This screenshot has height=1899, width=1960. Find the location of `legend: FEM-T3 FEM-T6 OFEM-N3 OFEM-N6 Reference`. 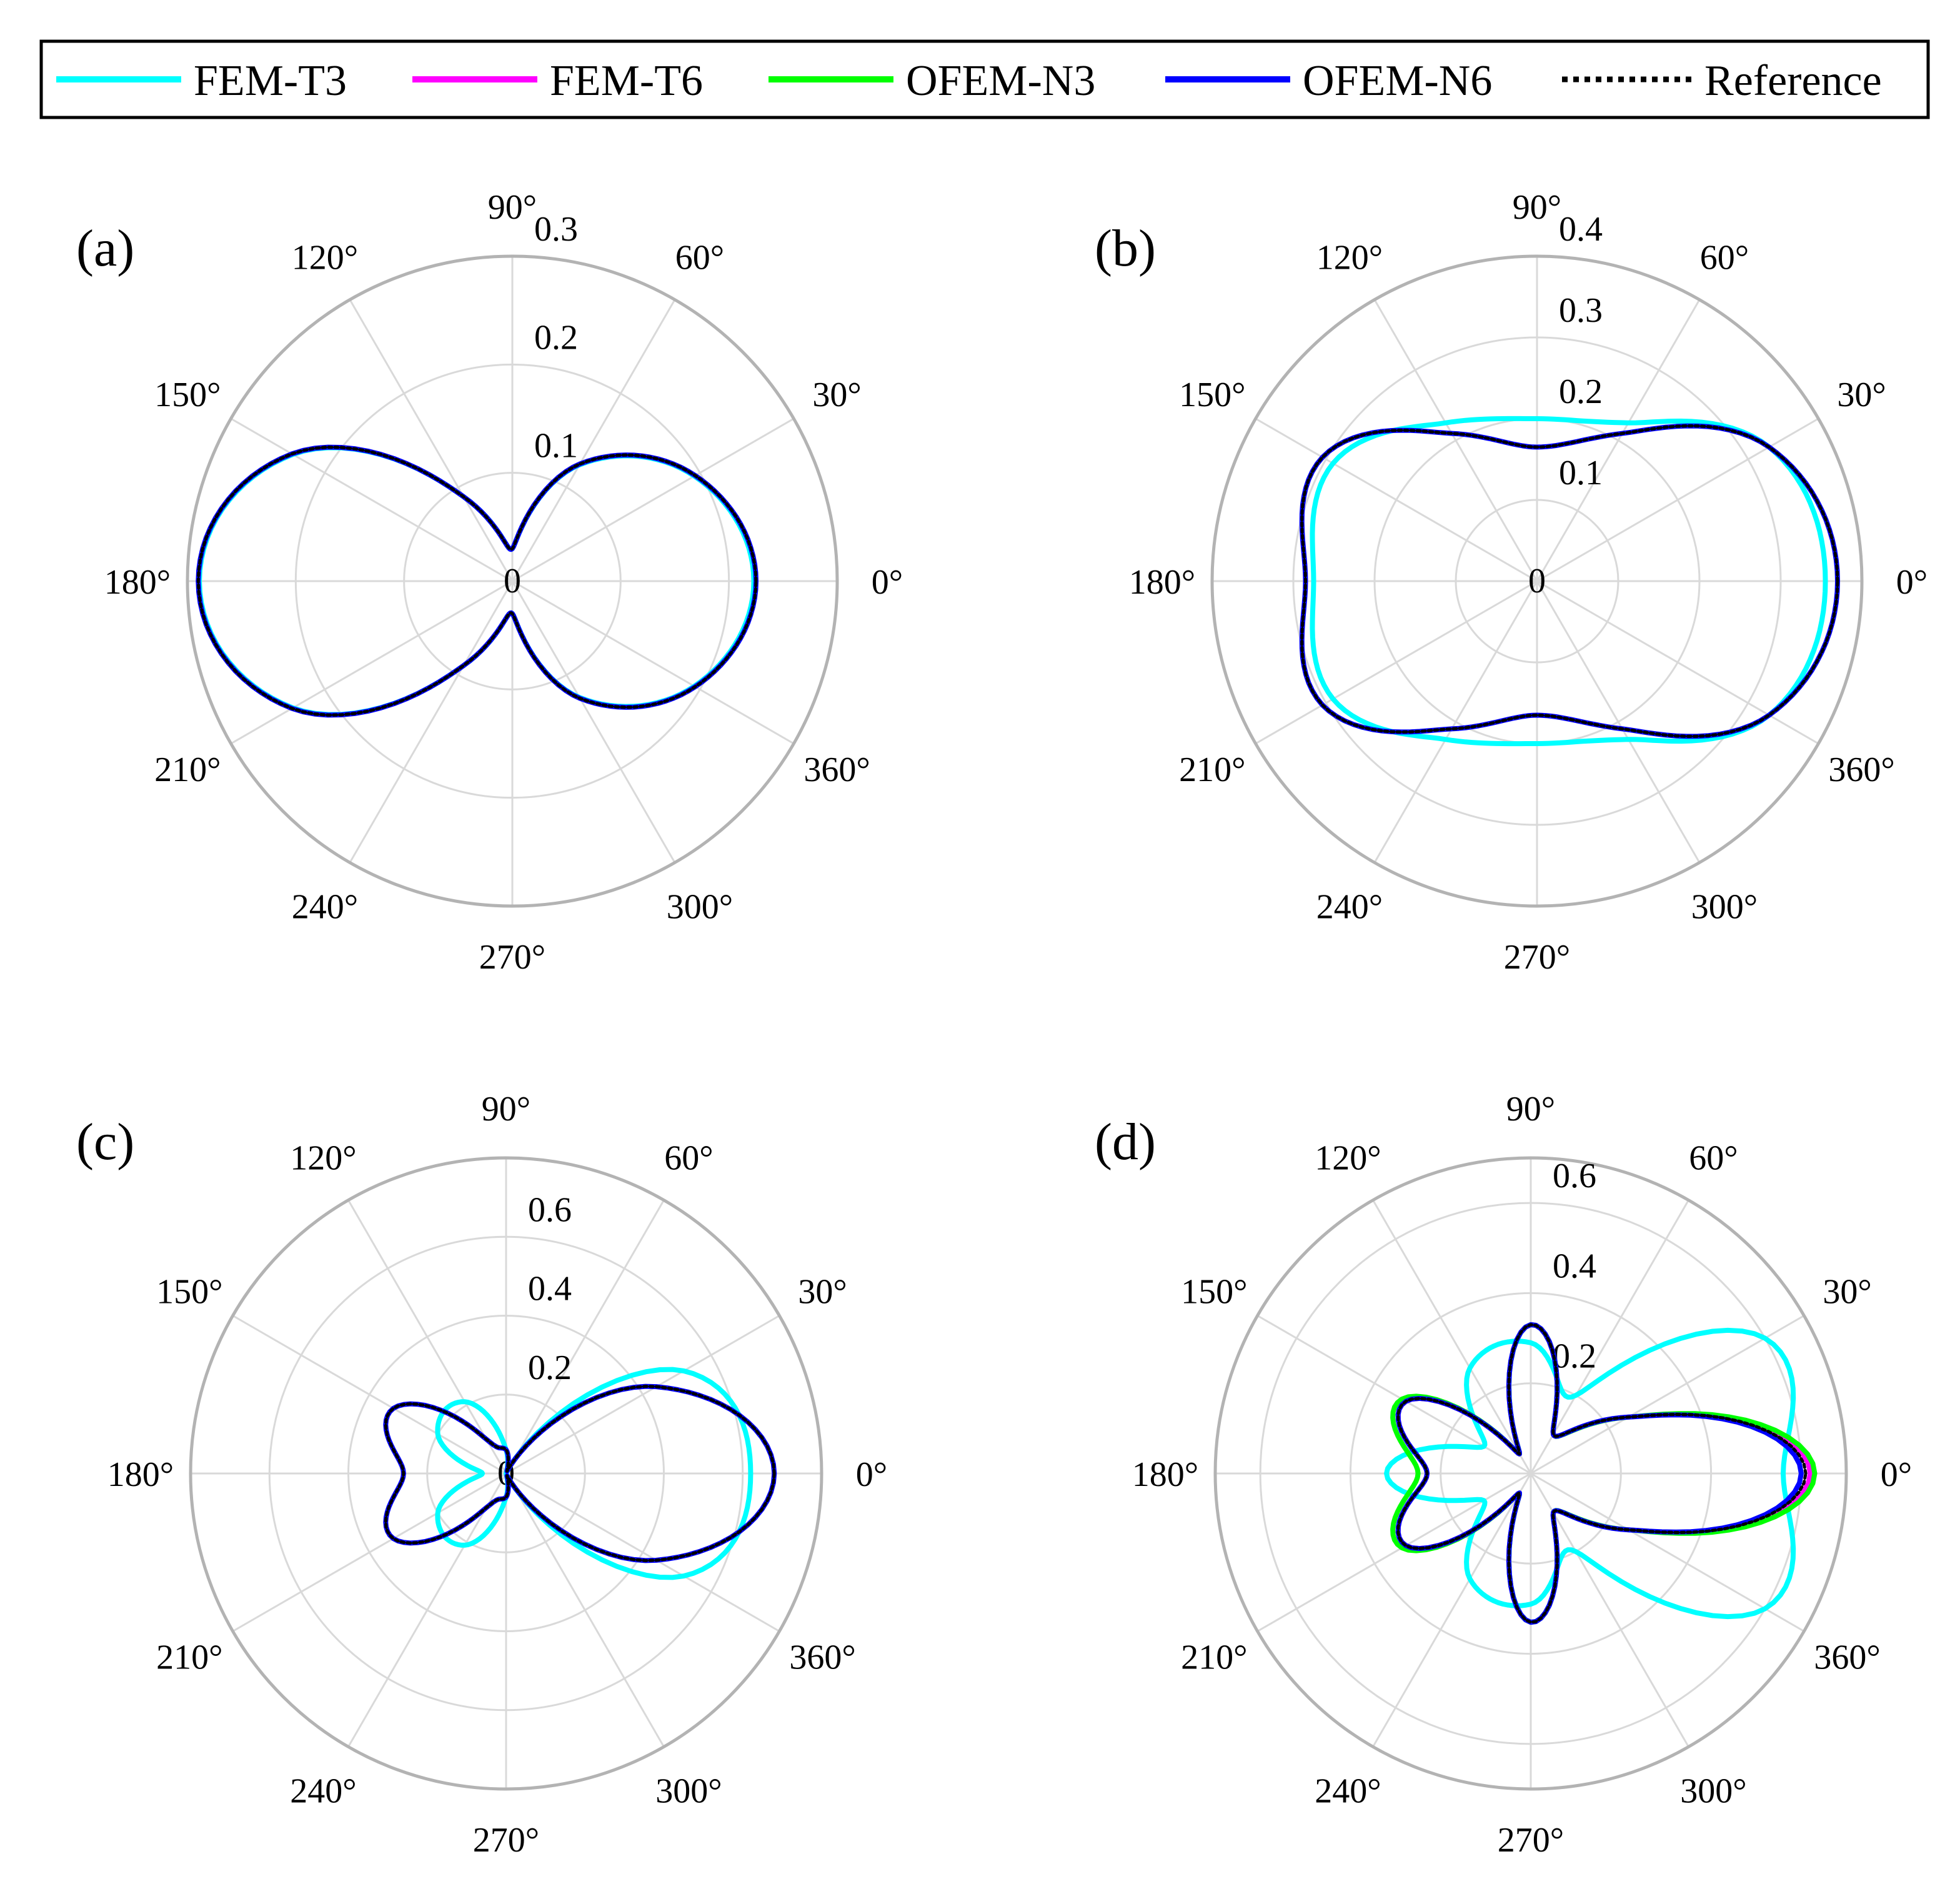

legend: FEM-T3 FEM-T6 OFEM-N3 OFEM-N6 Reference is located at coordinates (984, 79).